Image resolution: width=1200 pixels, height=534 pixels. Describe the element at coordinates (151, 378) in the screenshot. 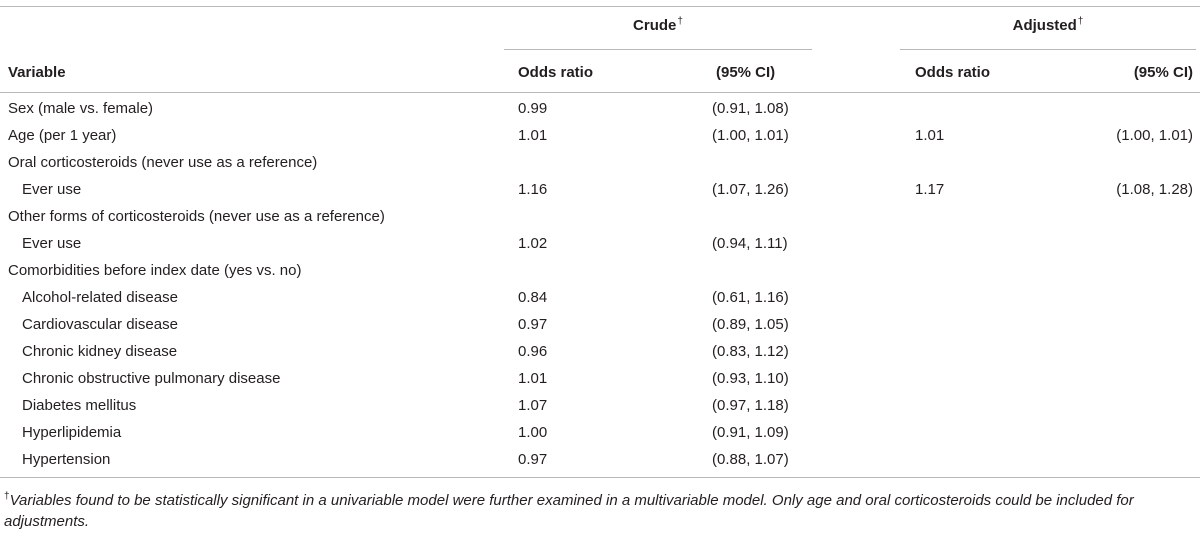

I see `variable-cell: Chronic obstructive pulmonary disease` at that location.